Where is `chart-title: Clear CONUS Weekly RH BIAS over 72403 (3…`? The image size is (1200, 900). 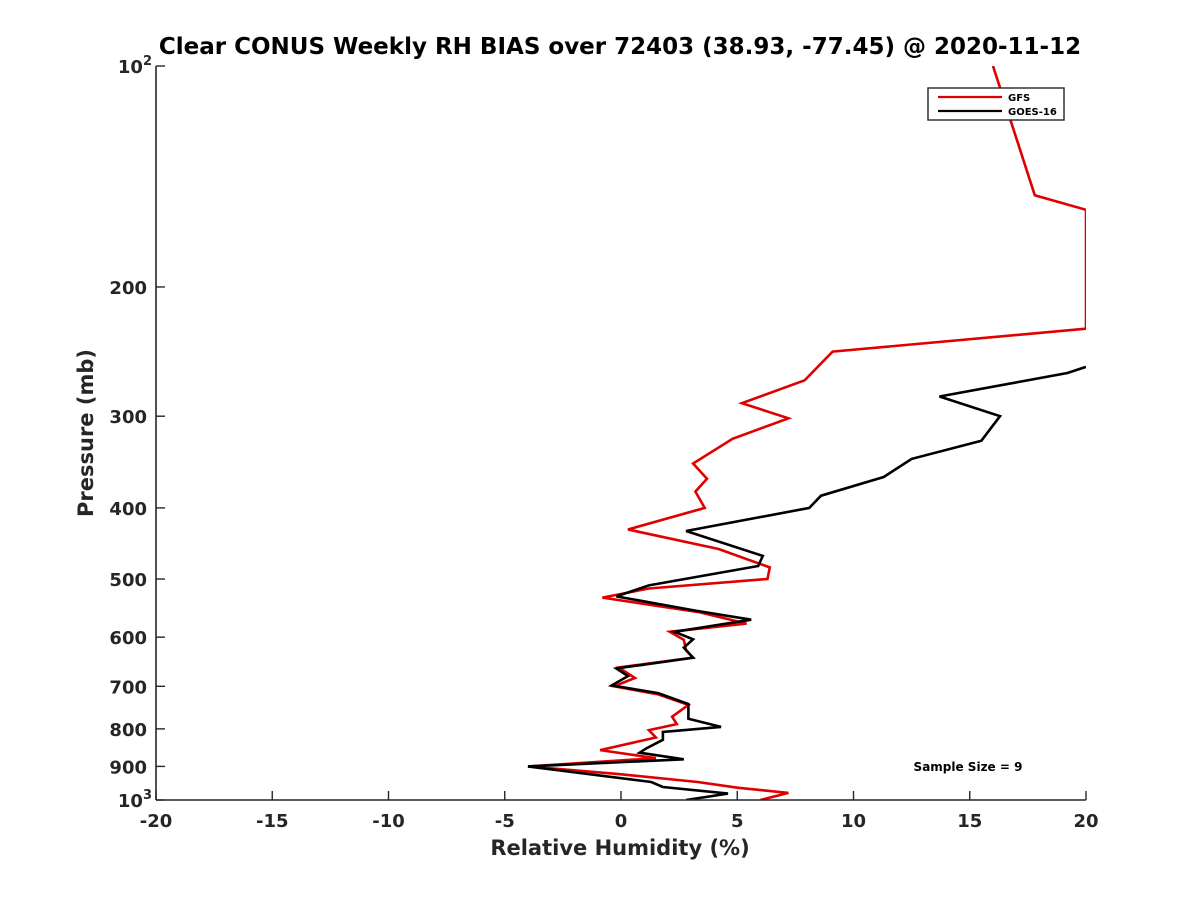
chart-title: Clear CONUS Weekly RH BIAS over 72403 (3… is located at coordinates (620, 47).